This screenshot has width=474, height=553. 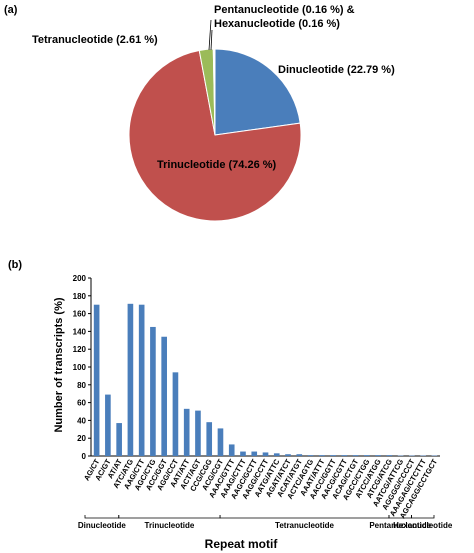 What do you see at coordinates (96, 380) in the screenshot?
I see `bar-ag-ct` at bounding box center [96, 380].